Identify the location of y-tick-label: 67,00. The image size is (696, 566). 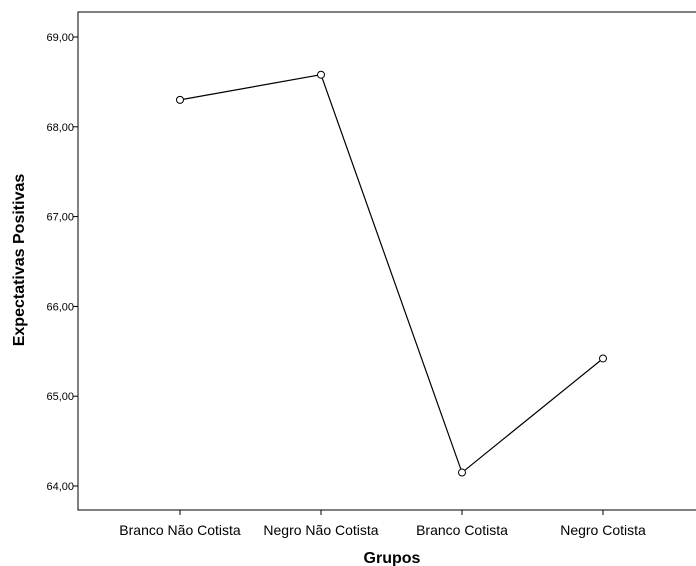
(60, 218).